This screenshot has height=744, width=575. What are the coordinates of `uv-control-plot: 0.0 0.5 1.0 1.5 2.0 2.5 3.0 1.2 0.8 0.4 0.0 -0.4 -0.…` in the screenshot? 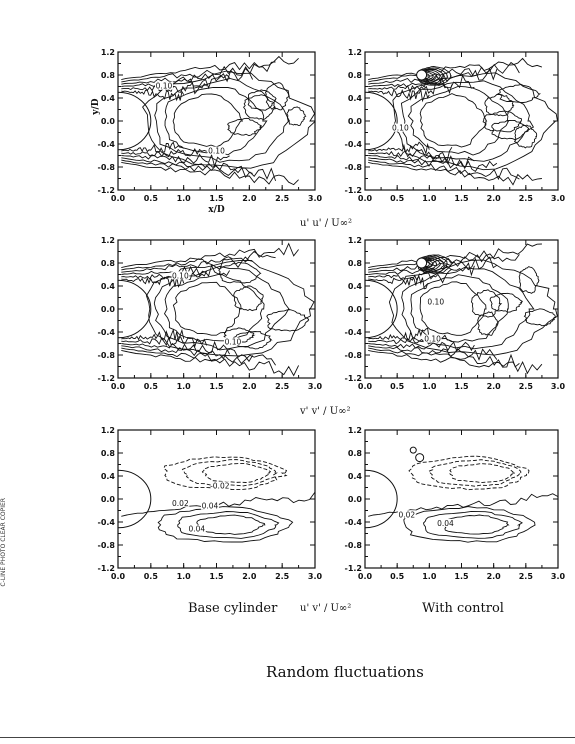 It's located at (455, 503).